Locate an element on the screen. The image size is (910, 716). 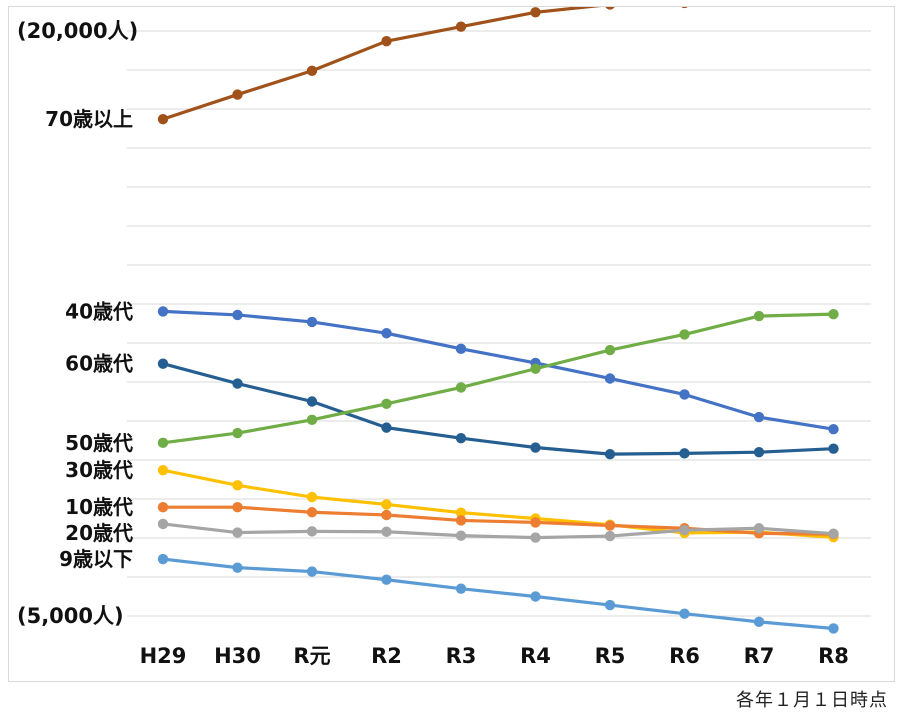
y-tick-label: (20,000人) is located at coordinates (77, 31).